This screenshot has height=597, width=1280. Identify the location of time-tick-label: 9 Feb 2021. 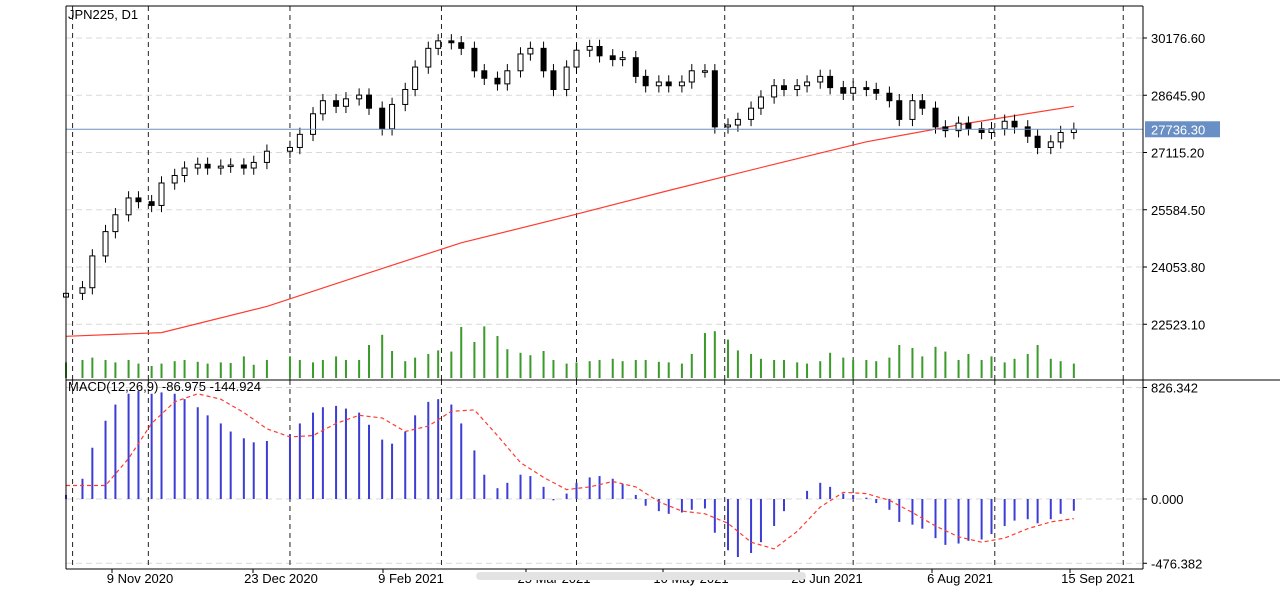
(411, 578).